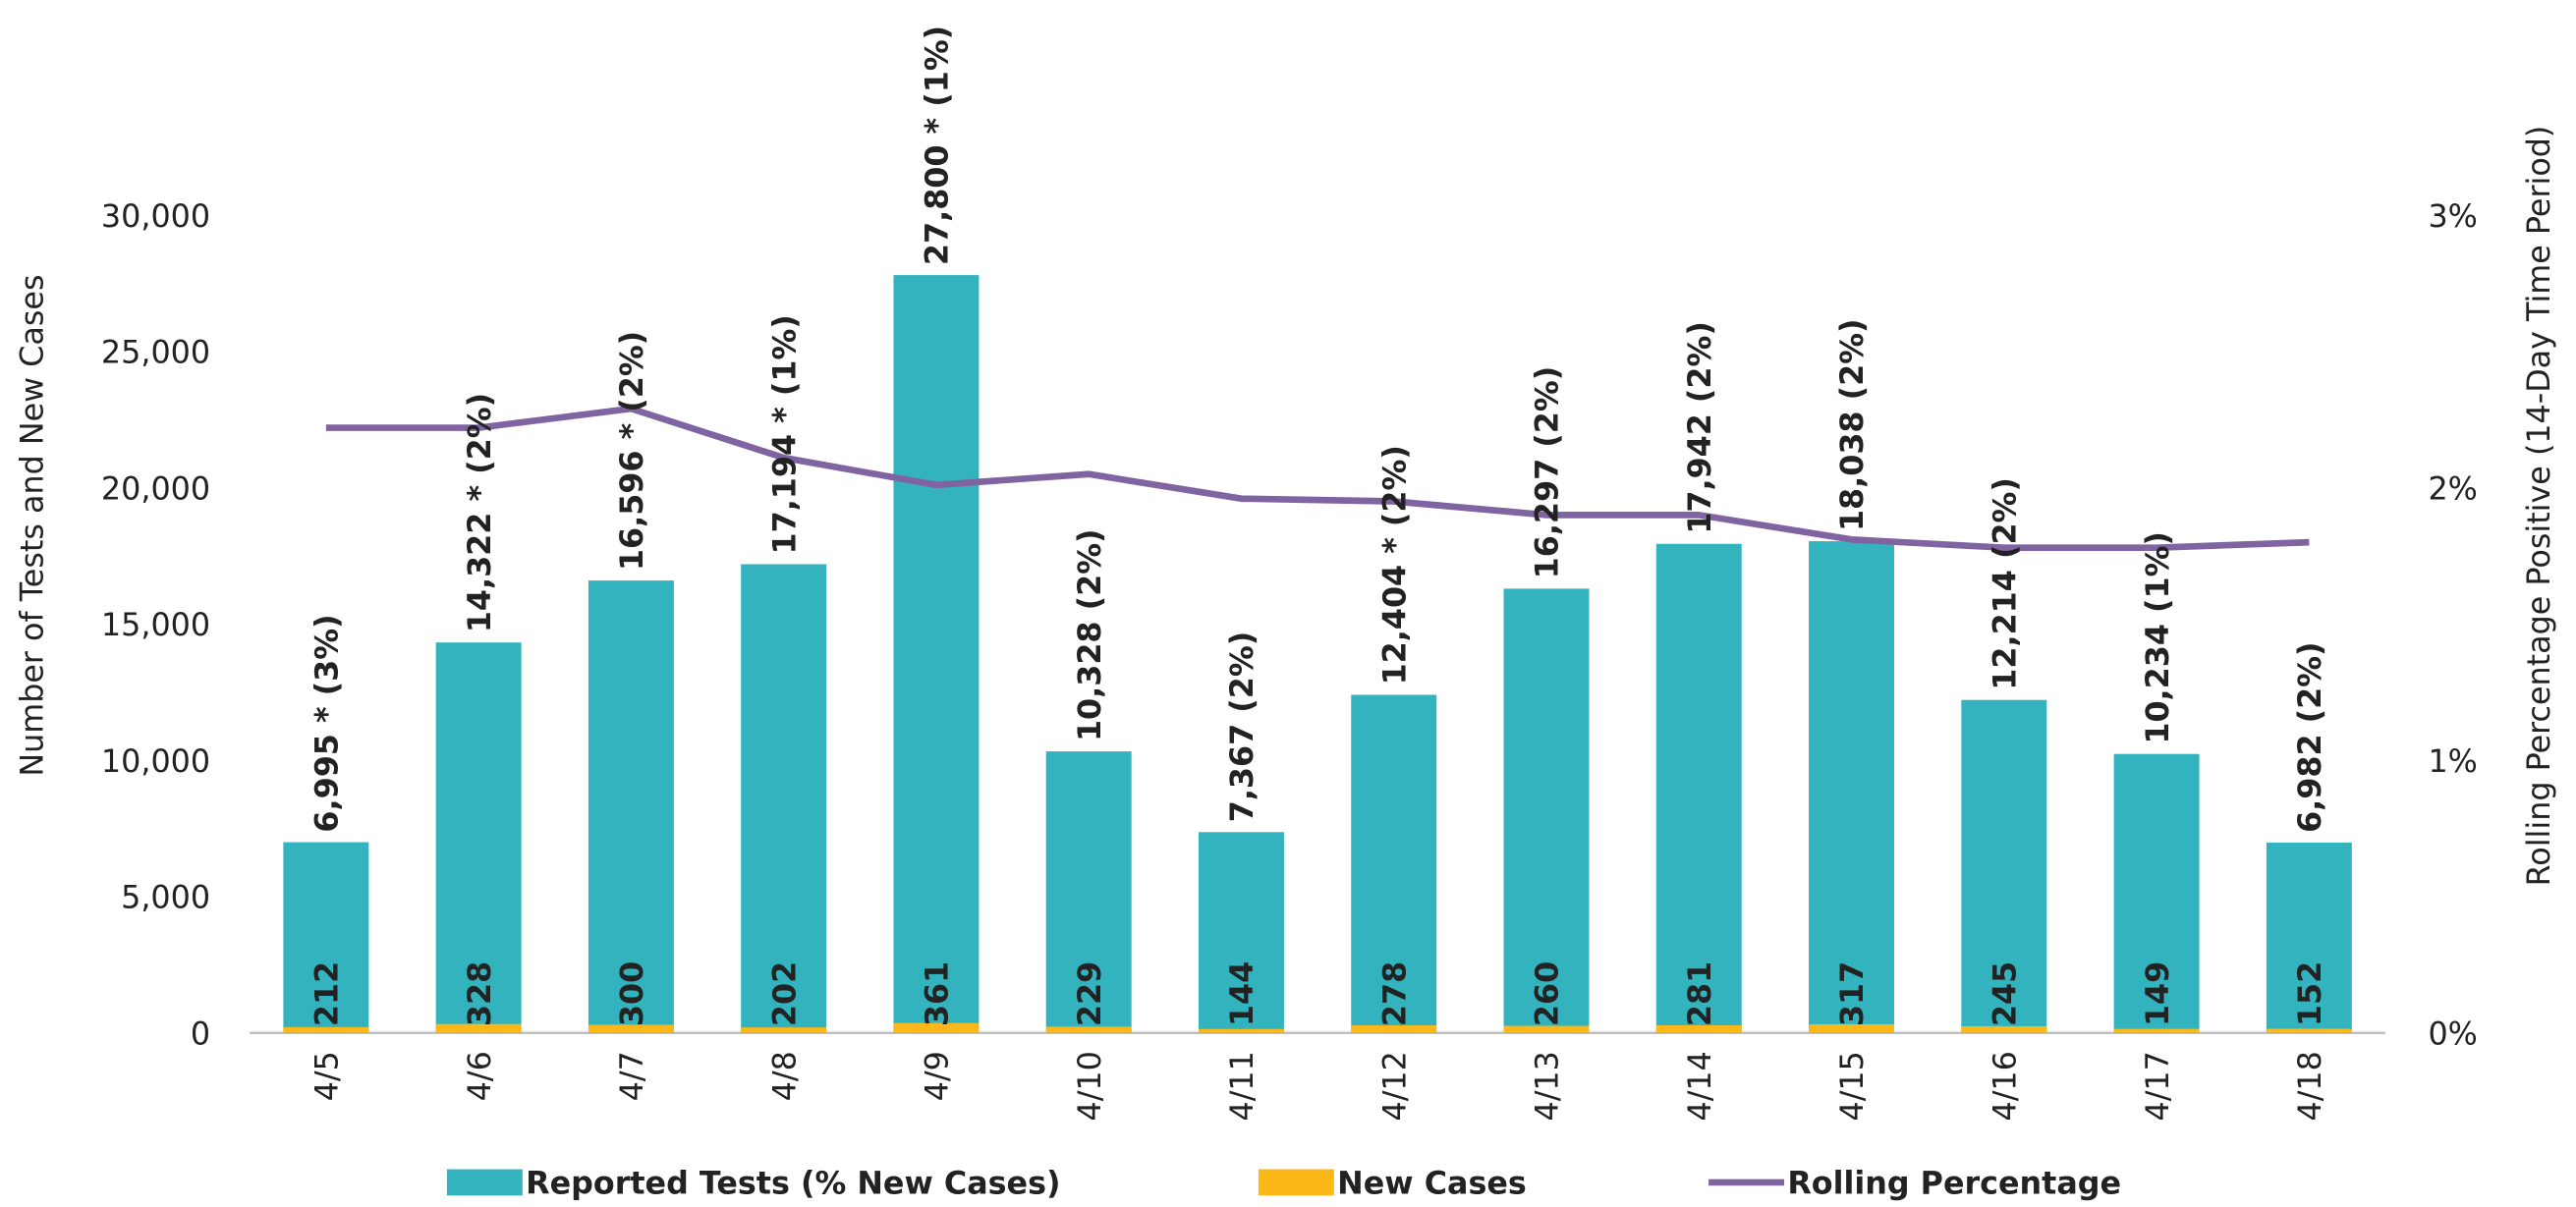 The image size is (2576, 1207). What do you see at coordinates (2158, 1086) in the screenshot?
I see `x-tick-label: 4/17` at bounding box center [2158, 1086].